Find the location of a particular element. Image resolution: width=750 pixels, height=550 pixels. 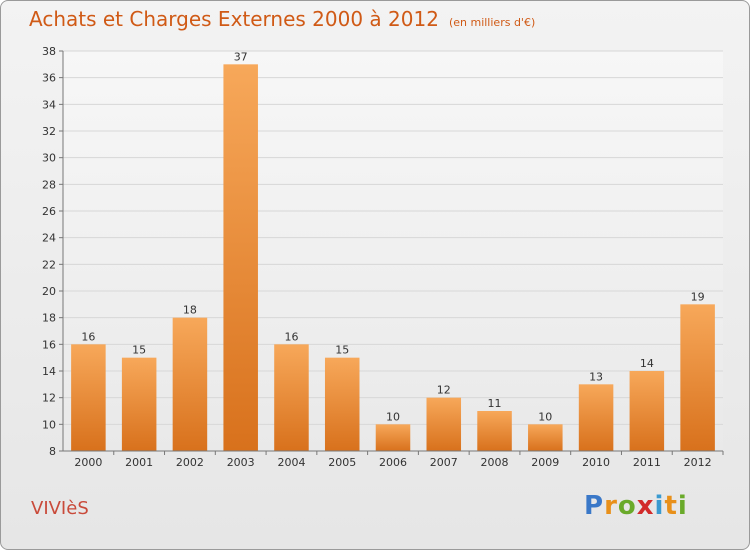

proxiti-logo: Proxiti is located at coordinates (636, 506).